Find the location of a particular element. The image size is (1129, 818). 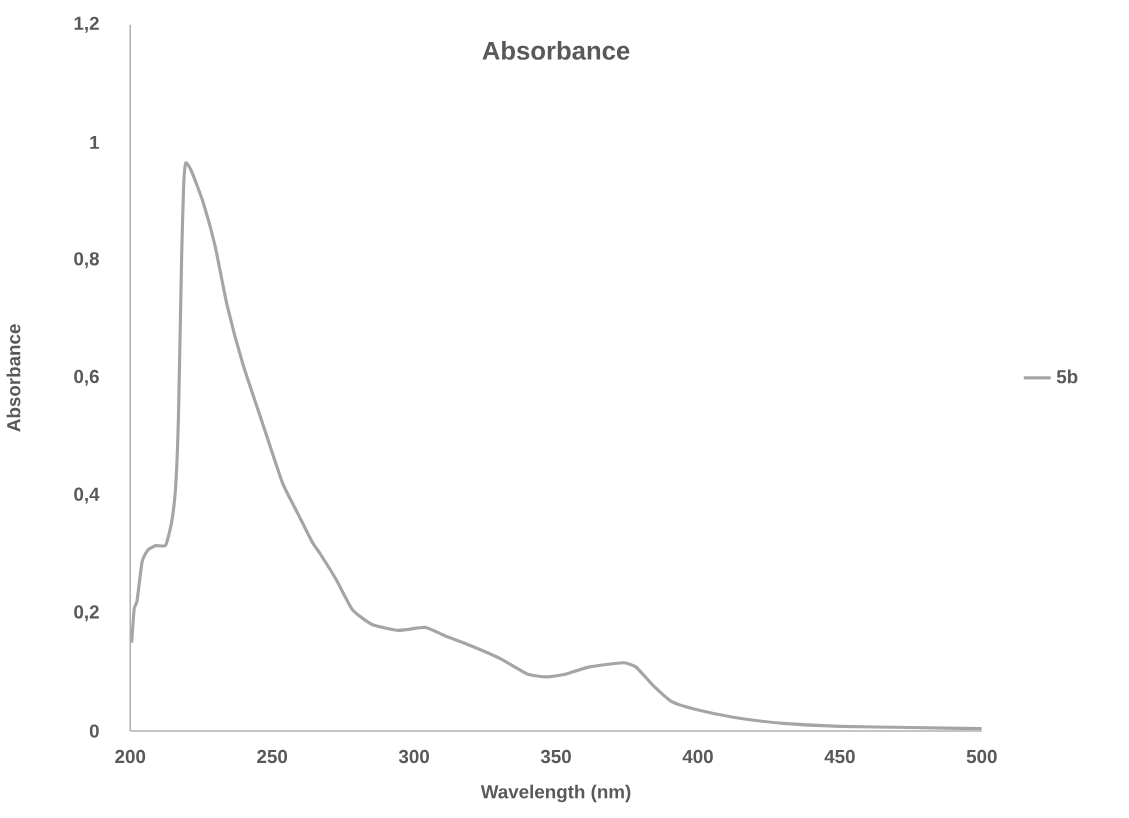

y-tick-label: 0,2 is located at coordinates (86, 613).